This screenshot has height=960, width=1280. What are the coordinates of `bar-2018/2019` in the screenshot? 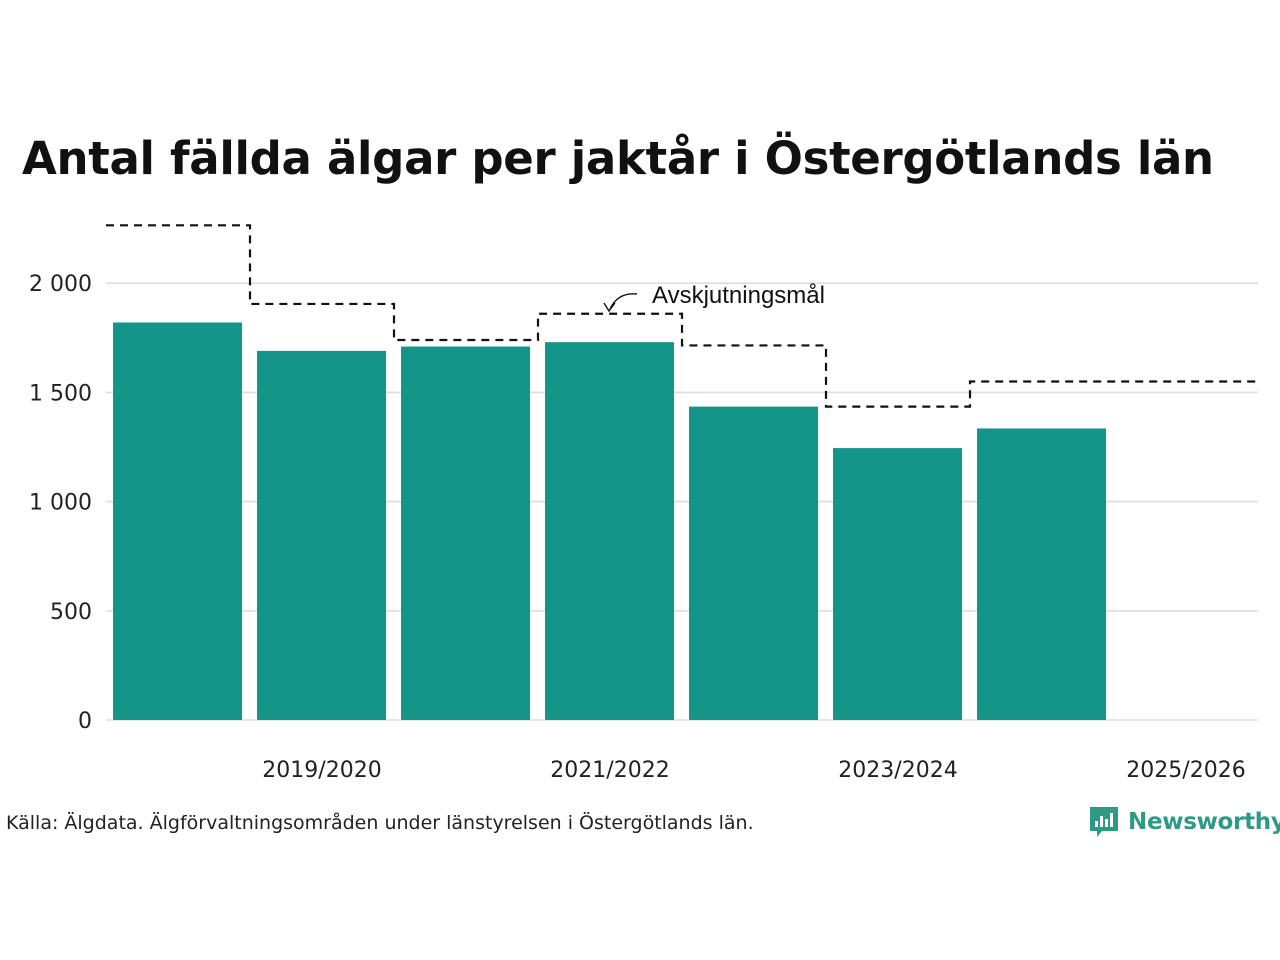 It's located at (177, 521).